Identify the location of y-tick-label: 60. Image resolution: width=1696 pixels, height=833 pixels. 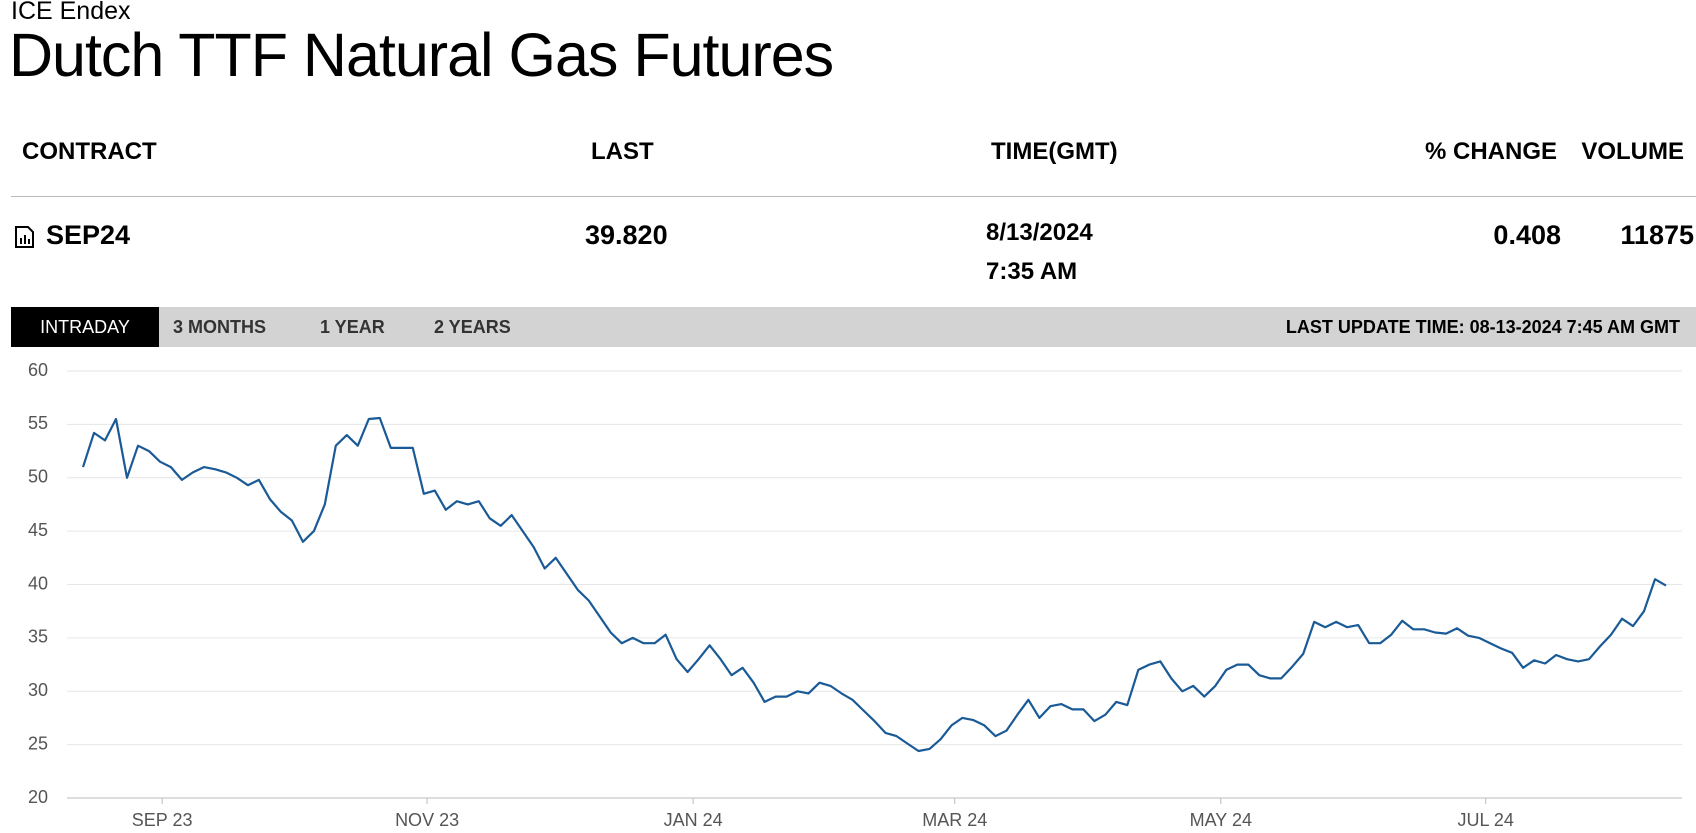
(38, 370).